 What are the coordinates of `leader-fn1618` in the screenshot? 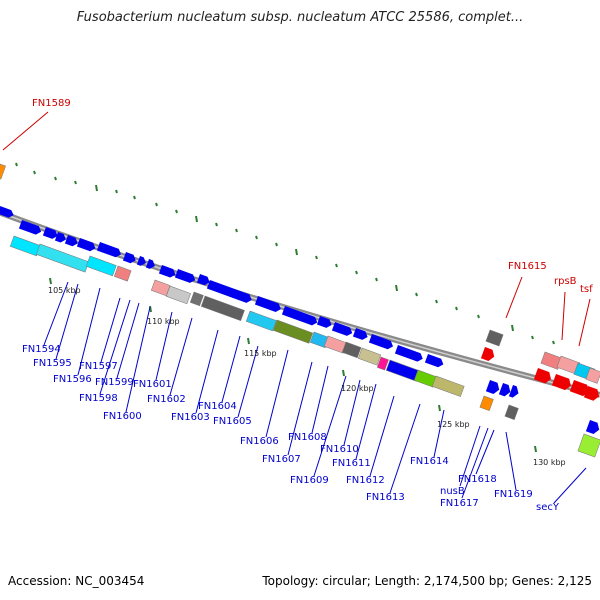 It's located at (485, 452).